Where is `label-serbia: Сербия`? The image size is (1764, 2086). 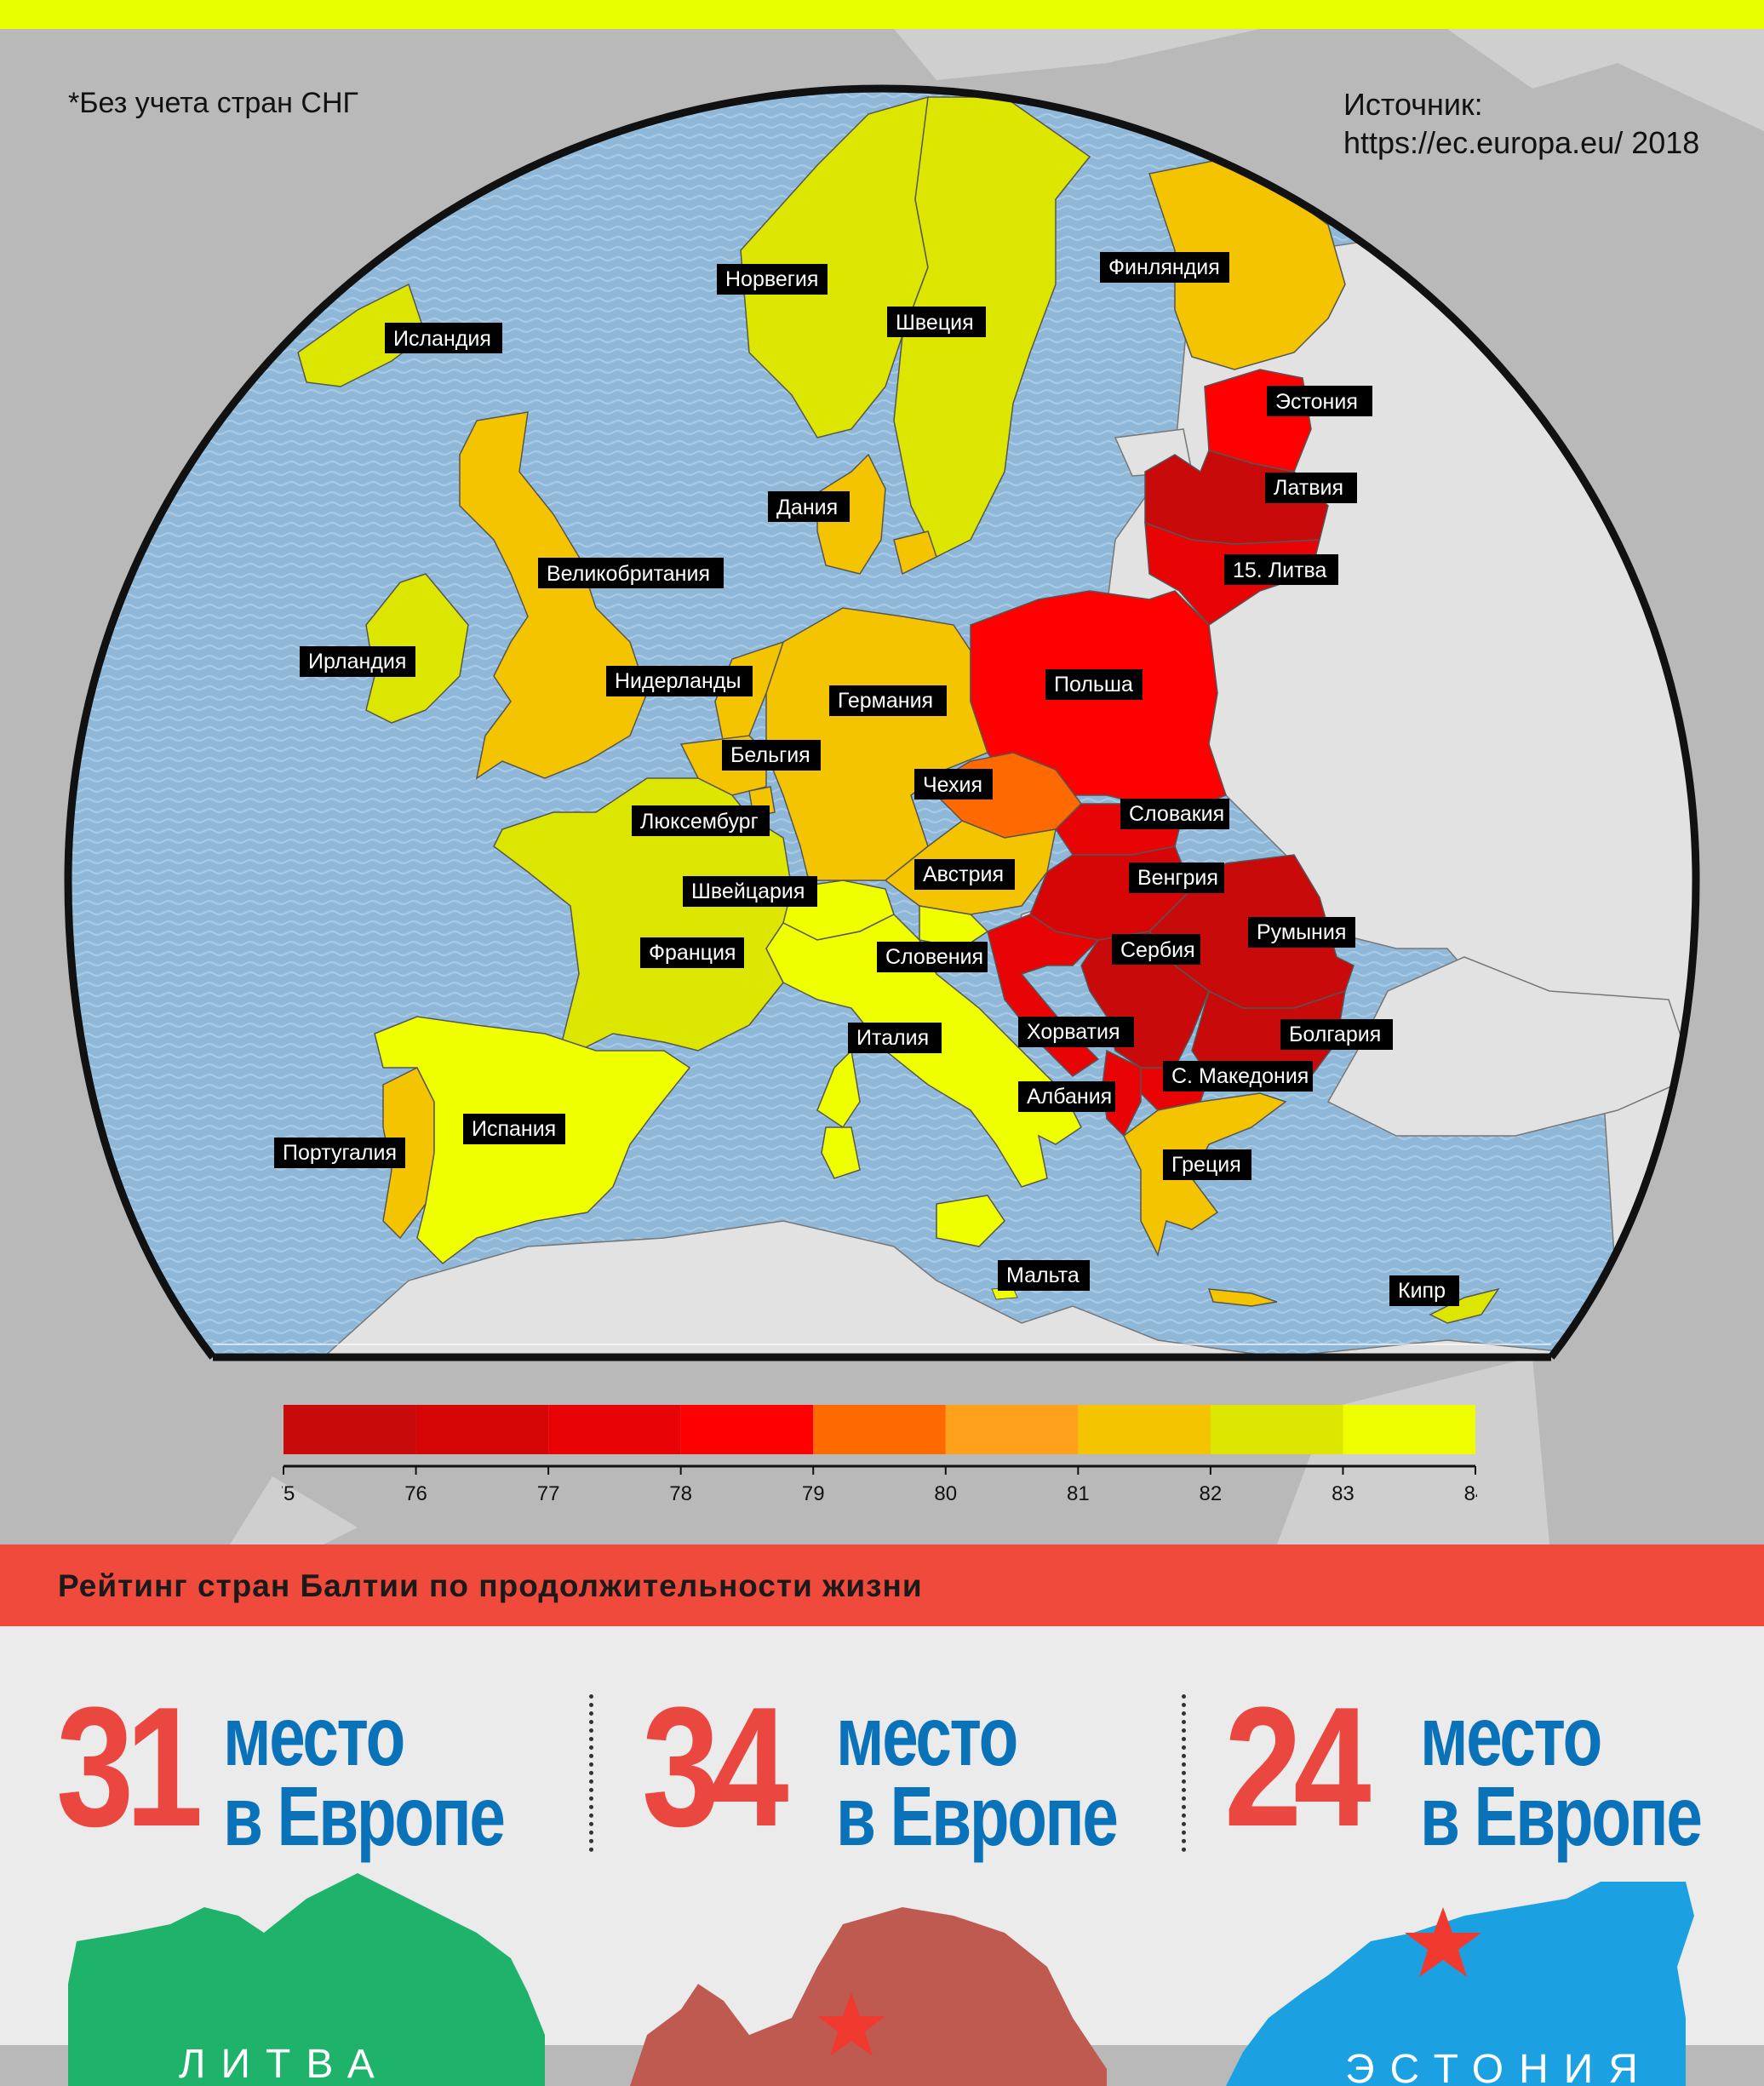 label-serbia: Сербия is located at coordinates (1156, 949).